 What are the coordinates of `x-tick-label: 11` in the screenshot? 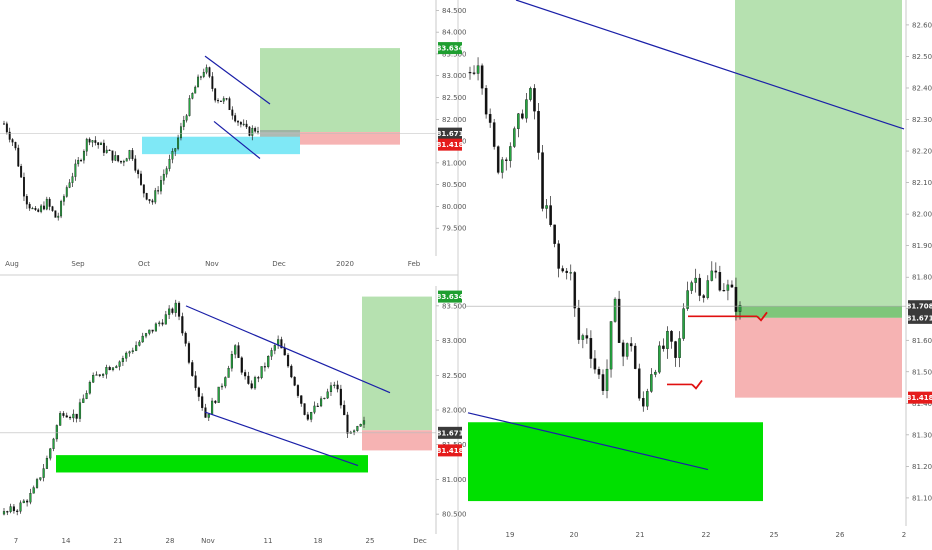 It's located at (268, 541).